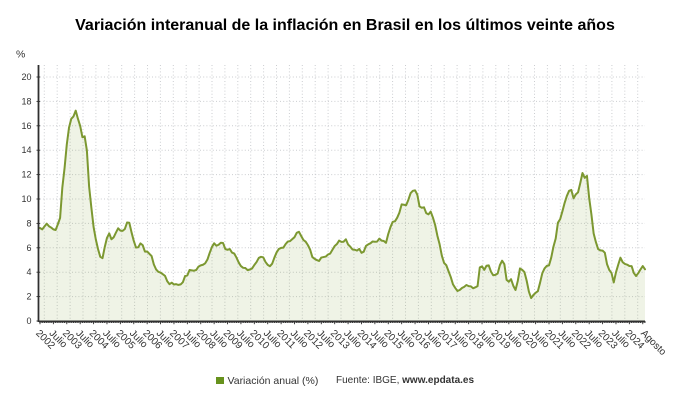 This screenshot has height=405, width=690. What do you see at coordinates (26, 101) in the screenshot?
I see `svg-text: 18` at bounding box center [26, 101].